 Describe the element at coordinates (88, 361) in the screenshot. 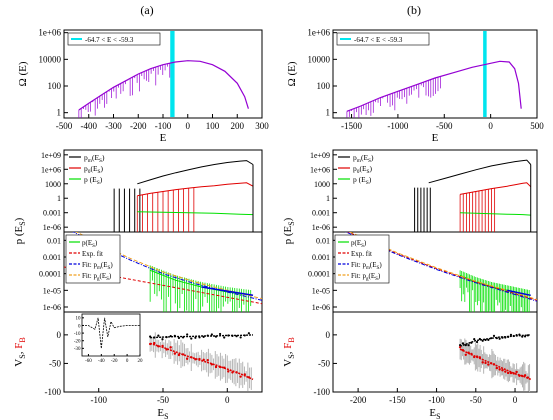

I see `inset-x-tick-label: -60` at that location.